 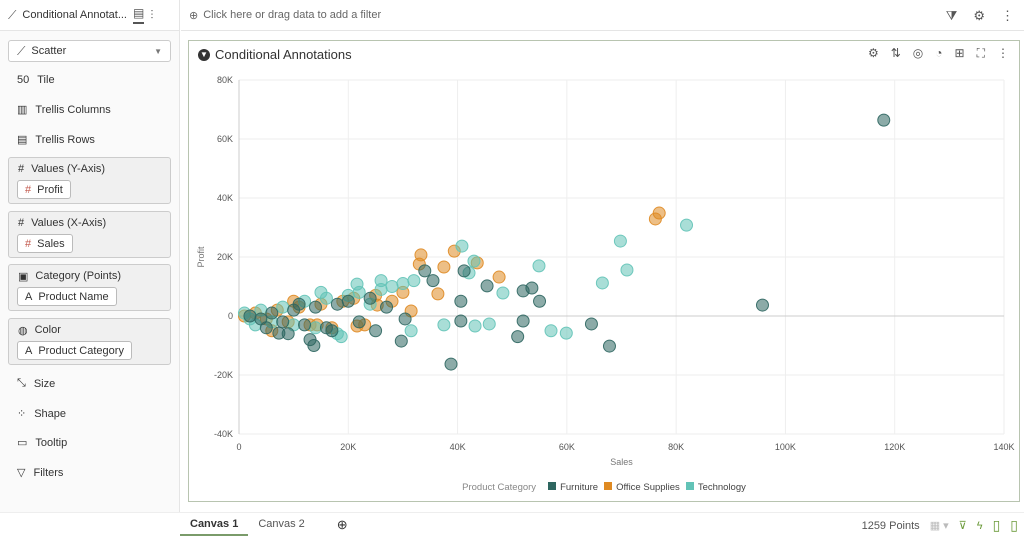 What do you see at coordinates (292, 15) in the screenshot?
I see `filter-hint: Click here or drag data to add a filter` at bounding box center [292, 15].